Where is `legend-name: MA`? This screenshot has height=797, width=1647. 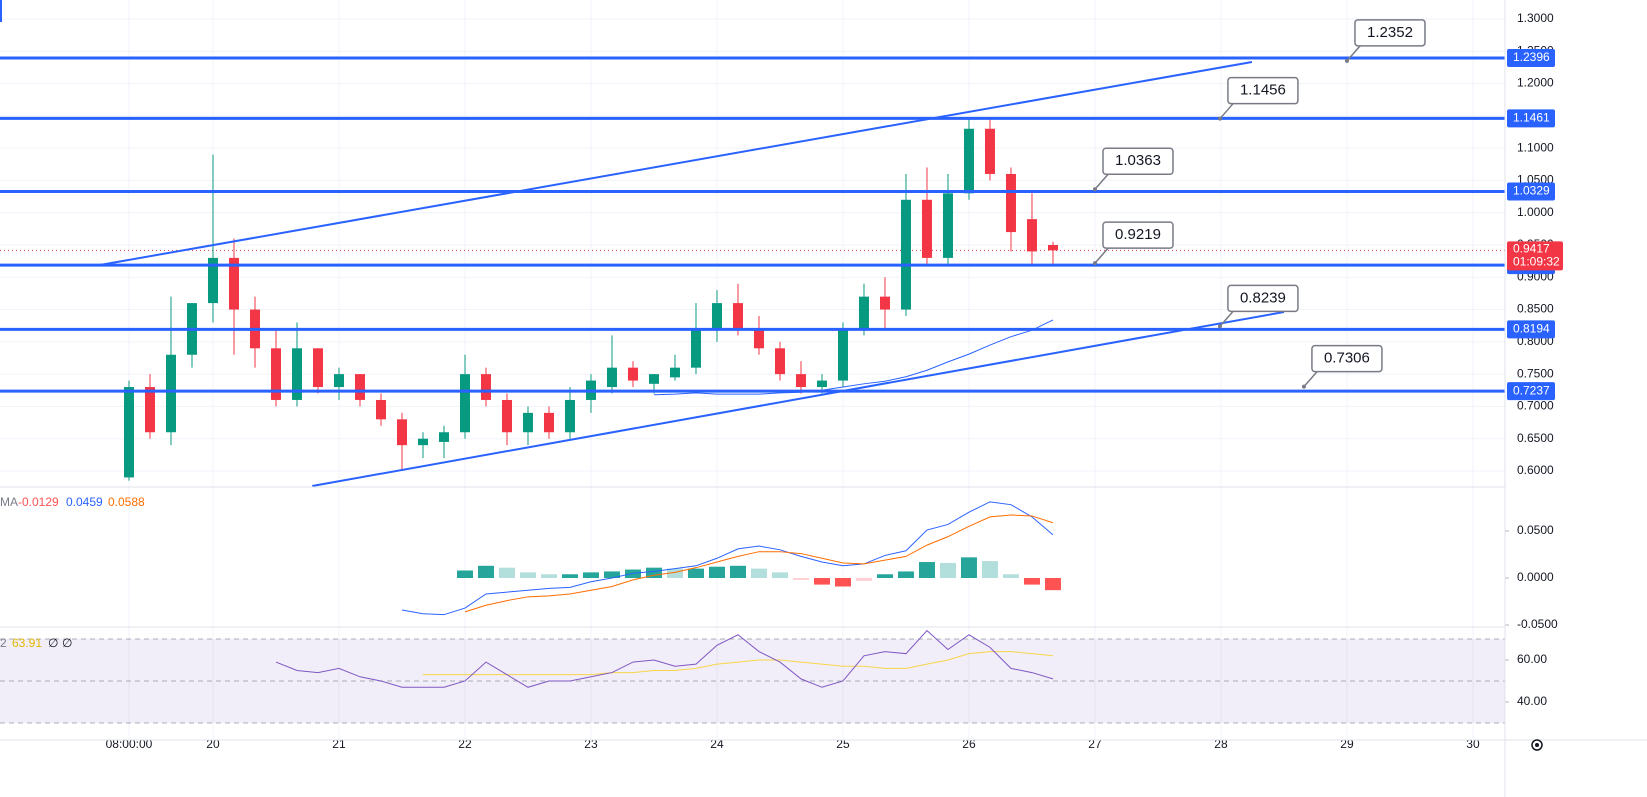
legend-name: MA is located at coordinates (9, 502).